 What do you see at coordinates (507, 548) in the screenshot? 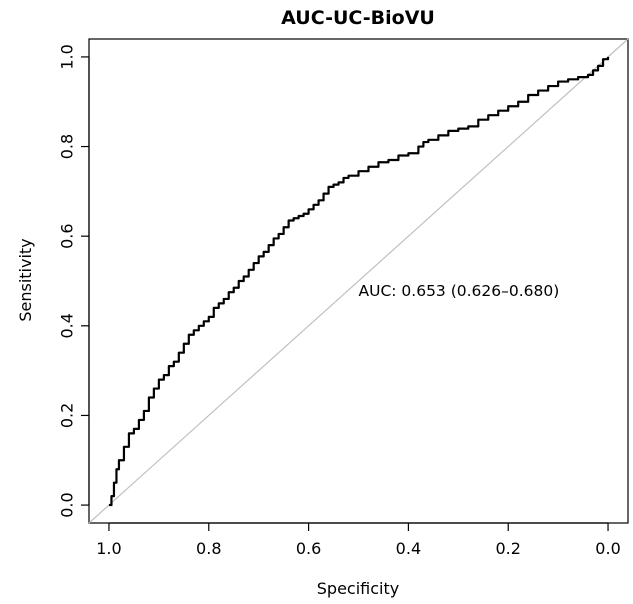
I see `x-tick-label: 0.2` at bounding box center [507, 548].